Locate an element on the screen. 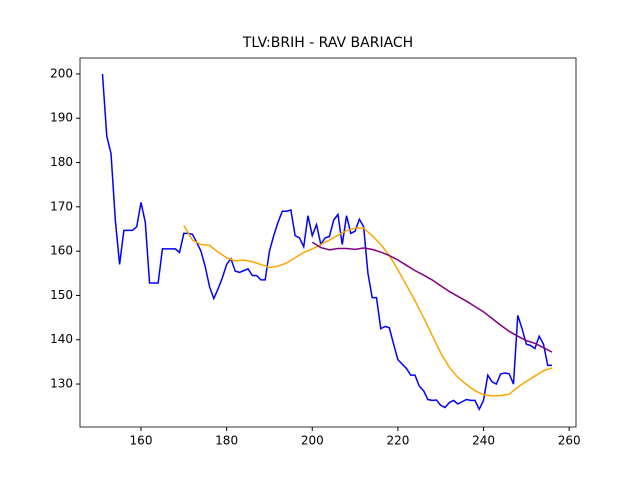  y-tick-label: 200 is located at coordinates (61, 73).